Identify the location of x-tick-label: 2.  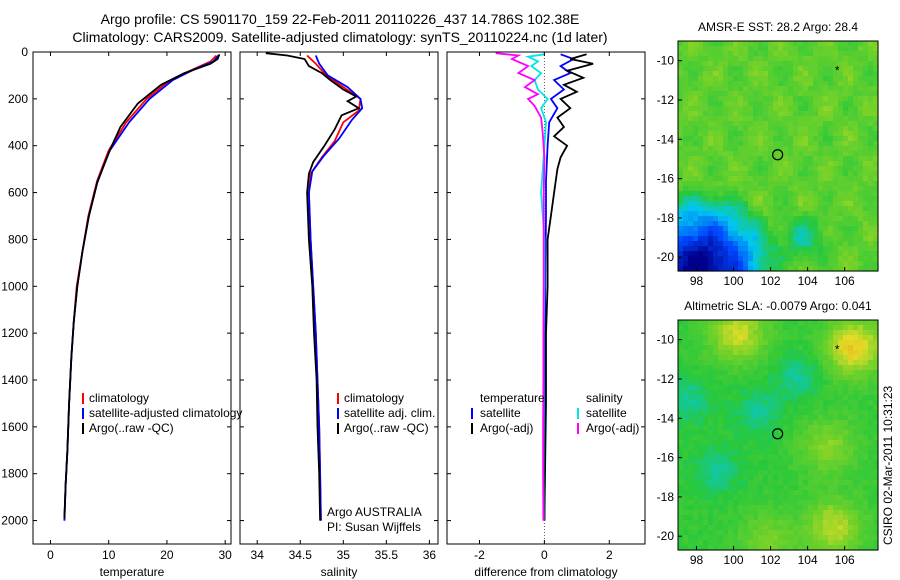
(609, 555).